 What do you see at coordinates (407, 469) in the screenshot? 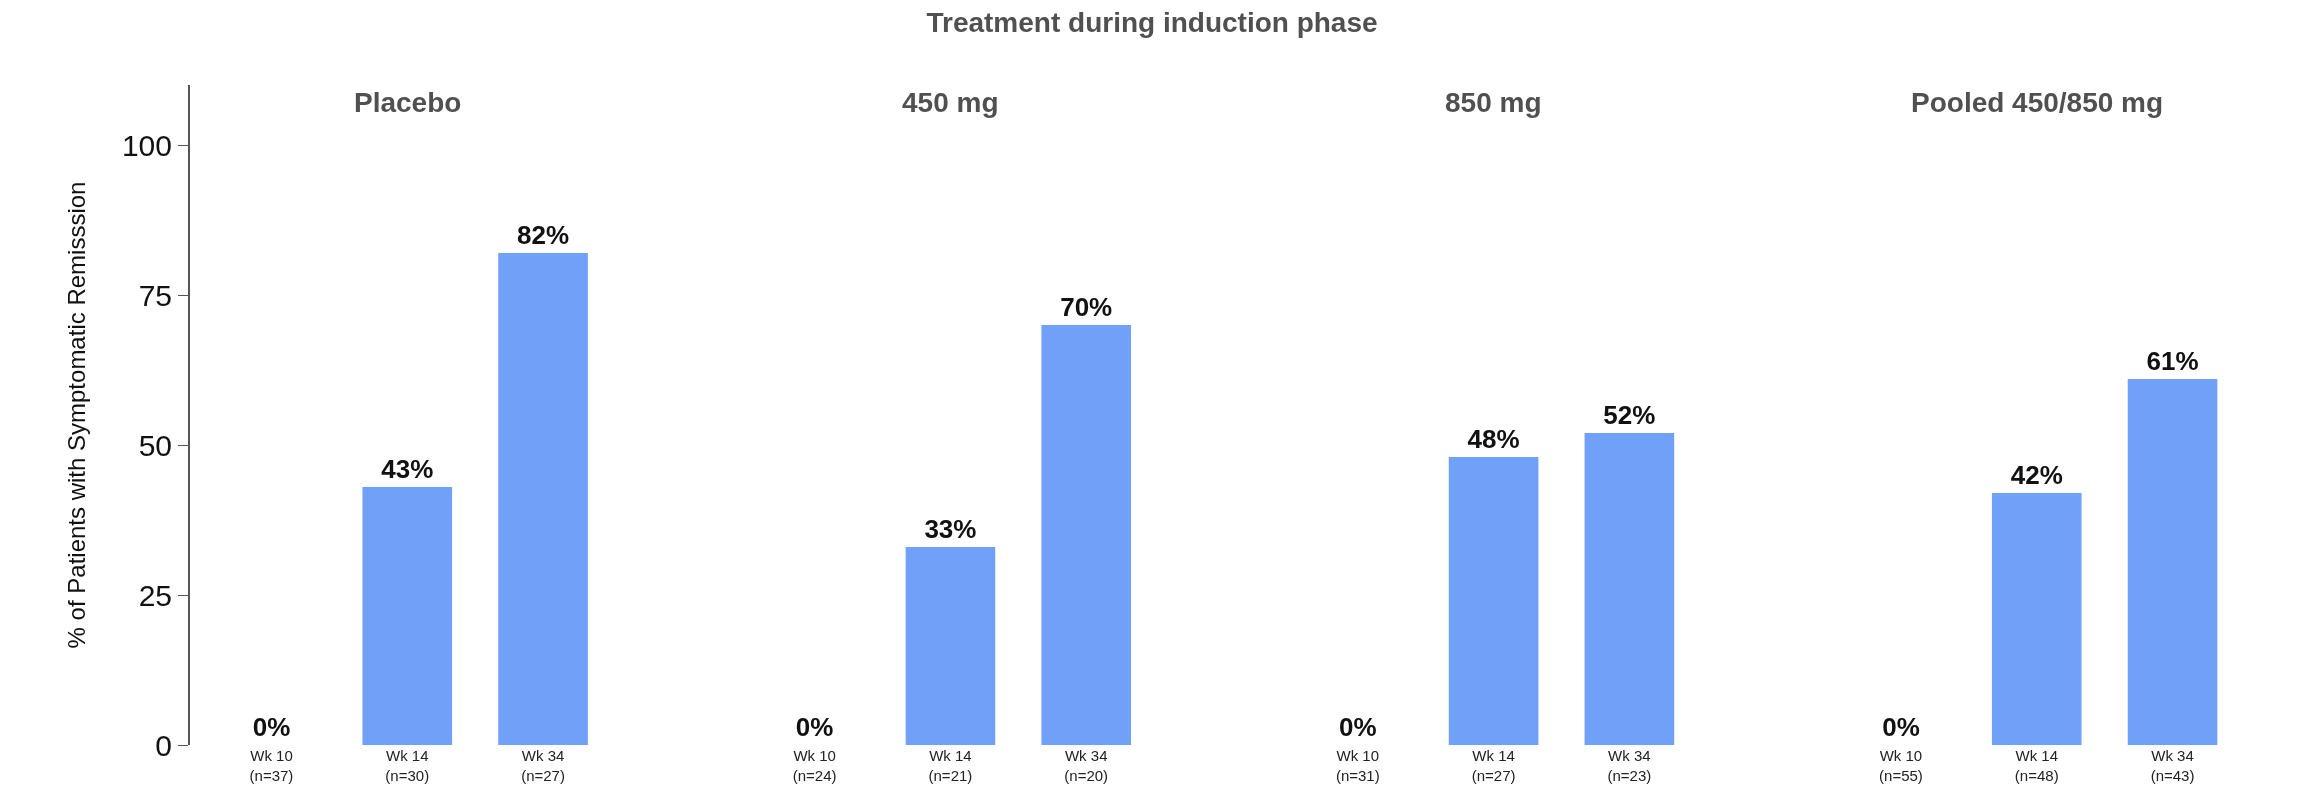
I see `data-label: 43%` at bounding box center [407, 469].